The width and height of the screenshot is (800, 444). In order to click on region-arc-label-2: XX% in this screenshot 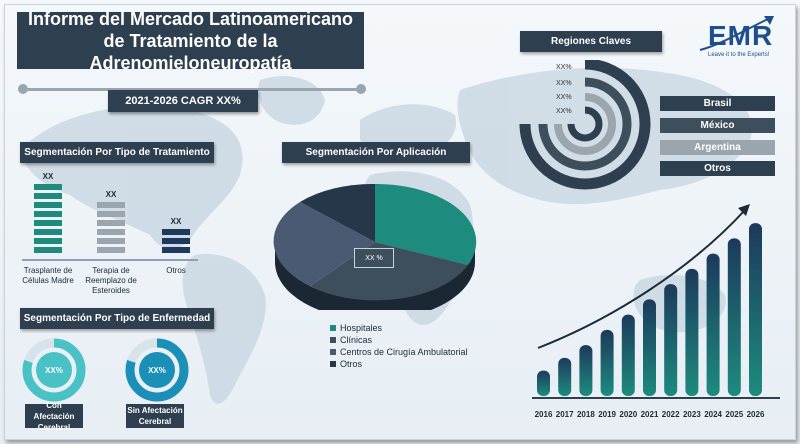, I will do `click(564, 83)`.